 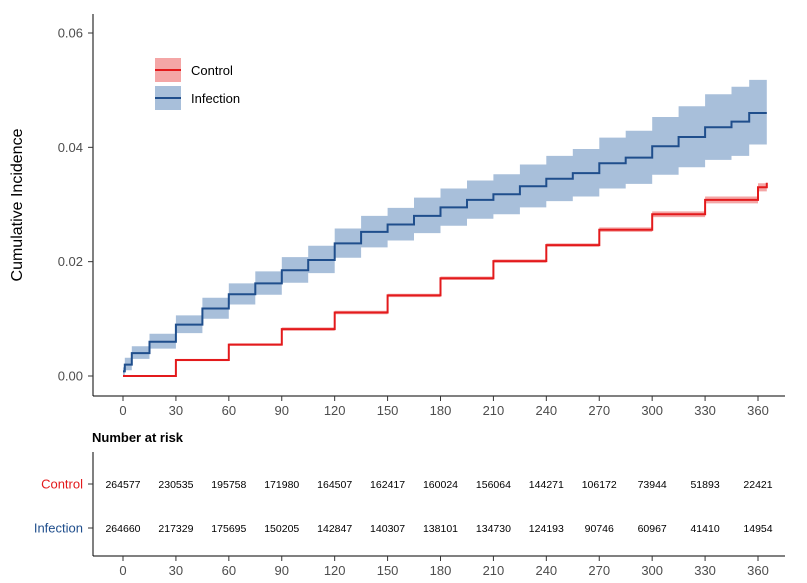 I want to click on y-tick-label: 0.04, so click(x=70, y=147).